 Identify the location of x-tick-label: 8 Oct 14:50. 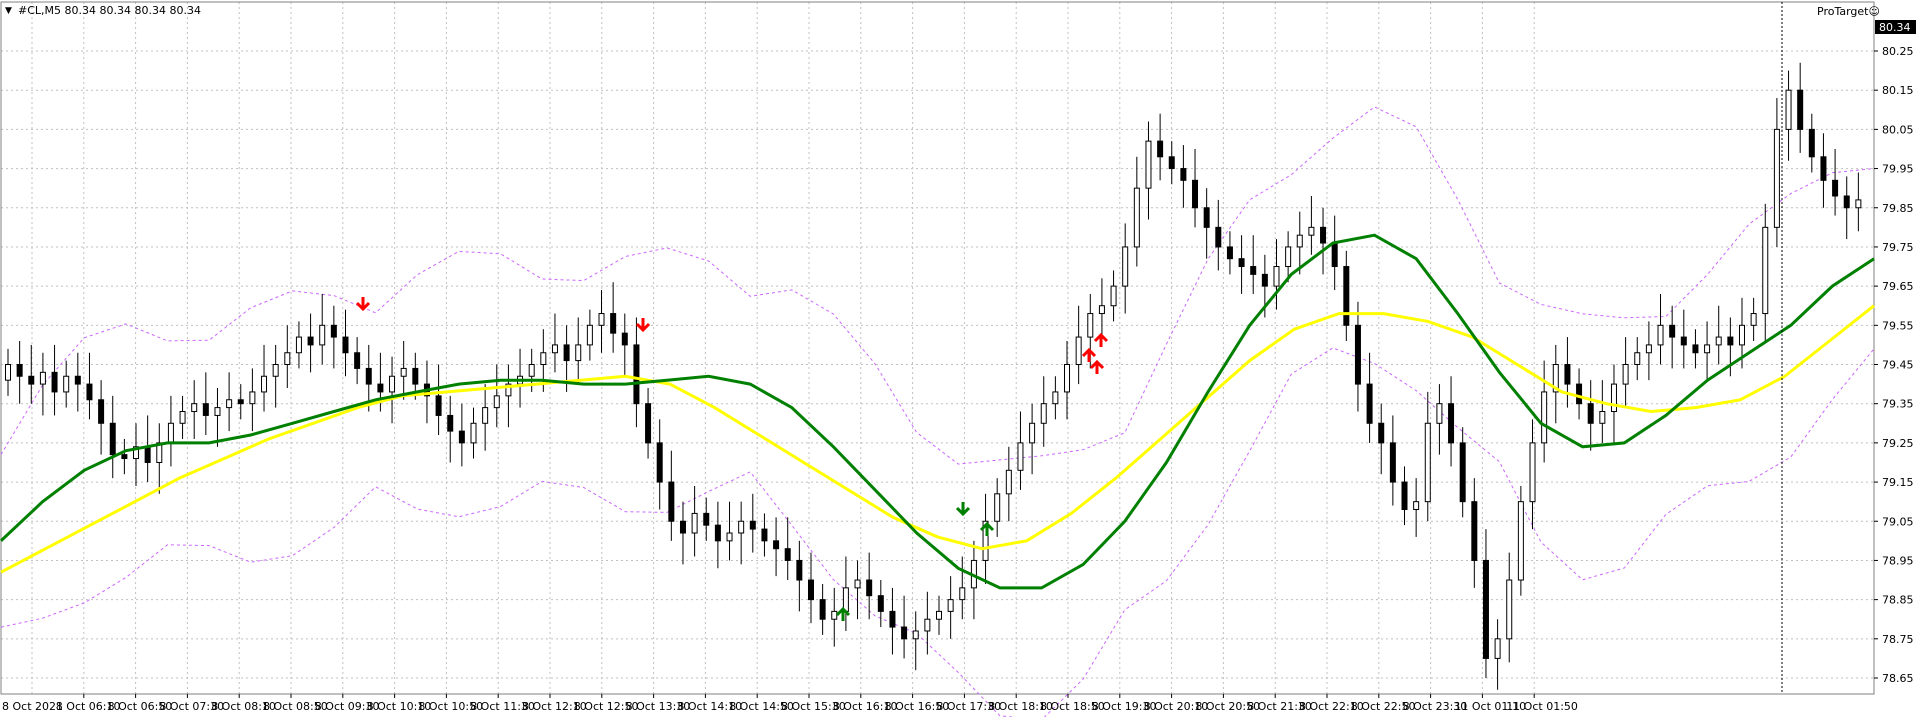
(761, 706).